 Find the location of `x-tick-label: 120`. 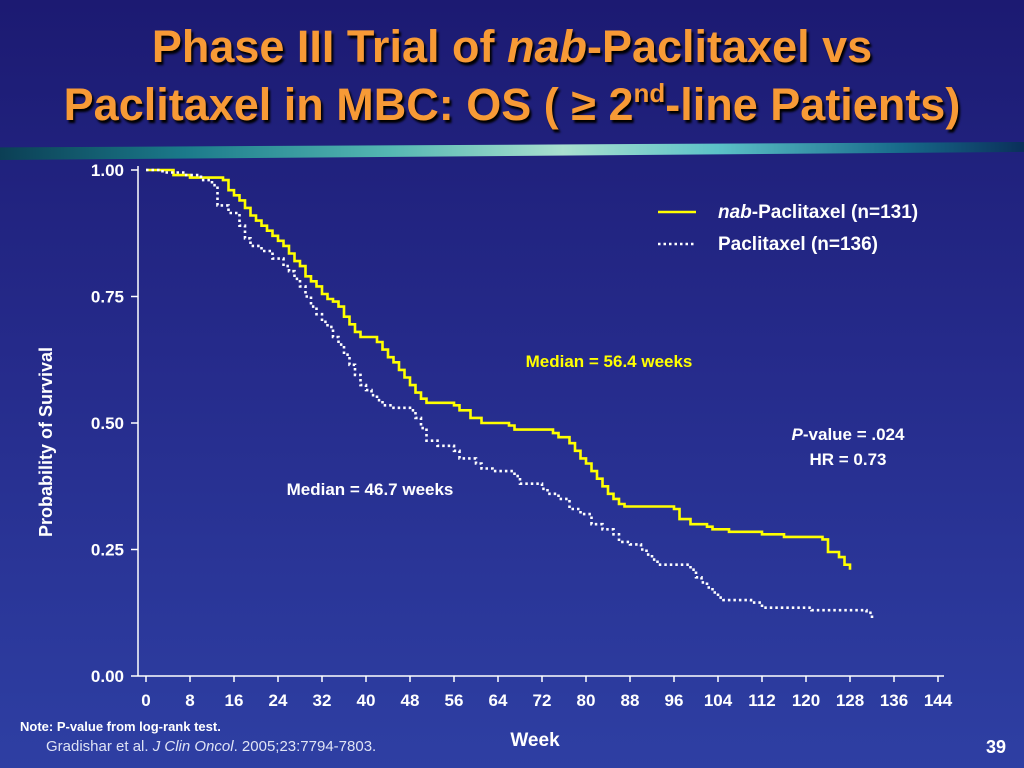

x-tick-label: 120 is located at coordinates (806, 700).